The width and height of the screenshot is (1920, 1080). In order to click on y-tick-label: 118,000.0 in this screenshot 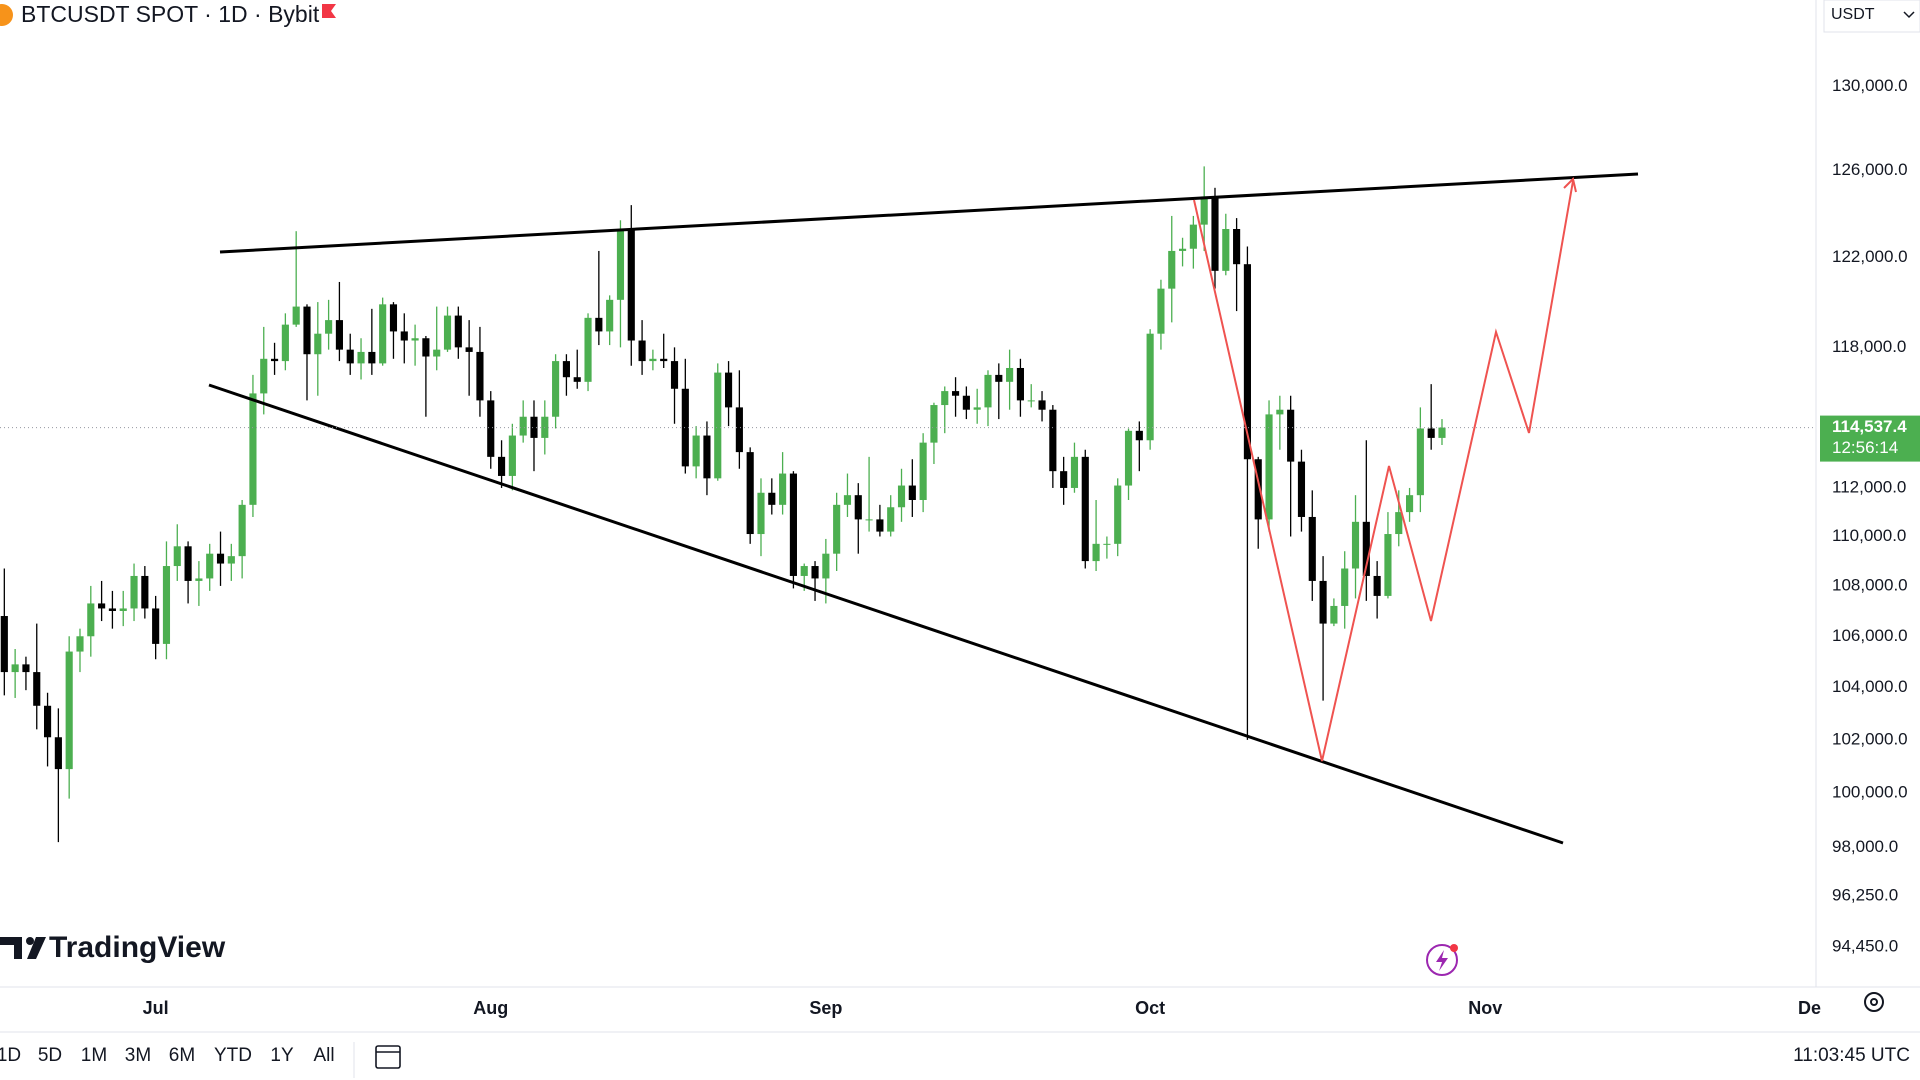, I will do `click(1869, 346)`.